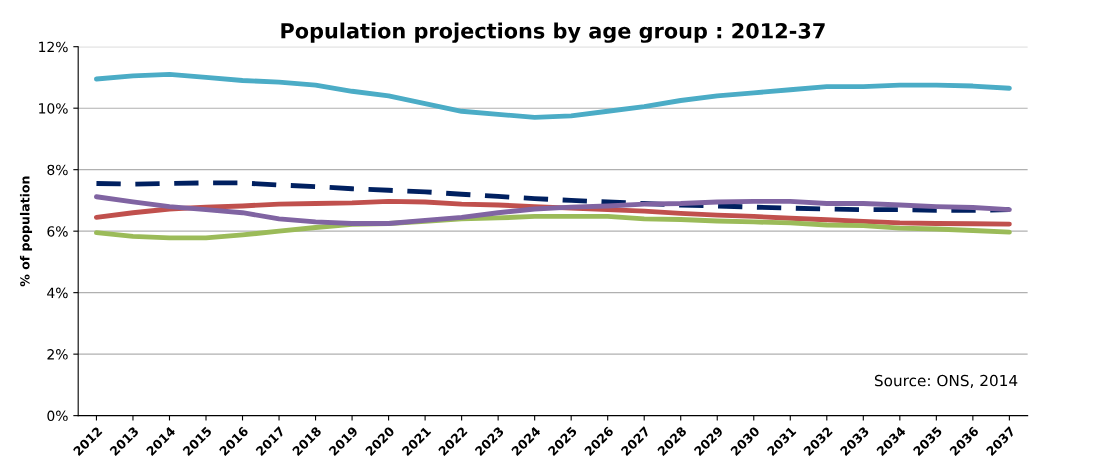 Image resolution: width=1117 pixels, height=467 pixels. Describe the element at coordinates (57, 170) in the screenshot. I see `y-tick-label: 8%` at that location.